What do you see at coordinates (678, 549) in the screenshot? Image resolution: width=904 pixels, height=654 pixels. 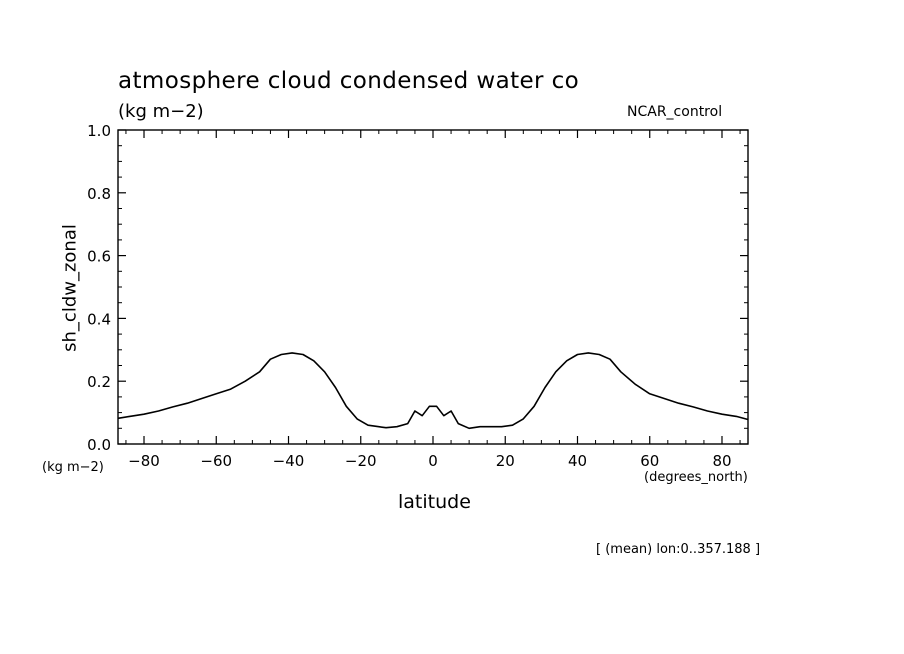 I see `footnote: [ (mean) lon:0..357.188 ]` at bounding box center [678, 549].